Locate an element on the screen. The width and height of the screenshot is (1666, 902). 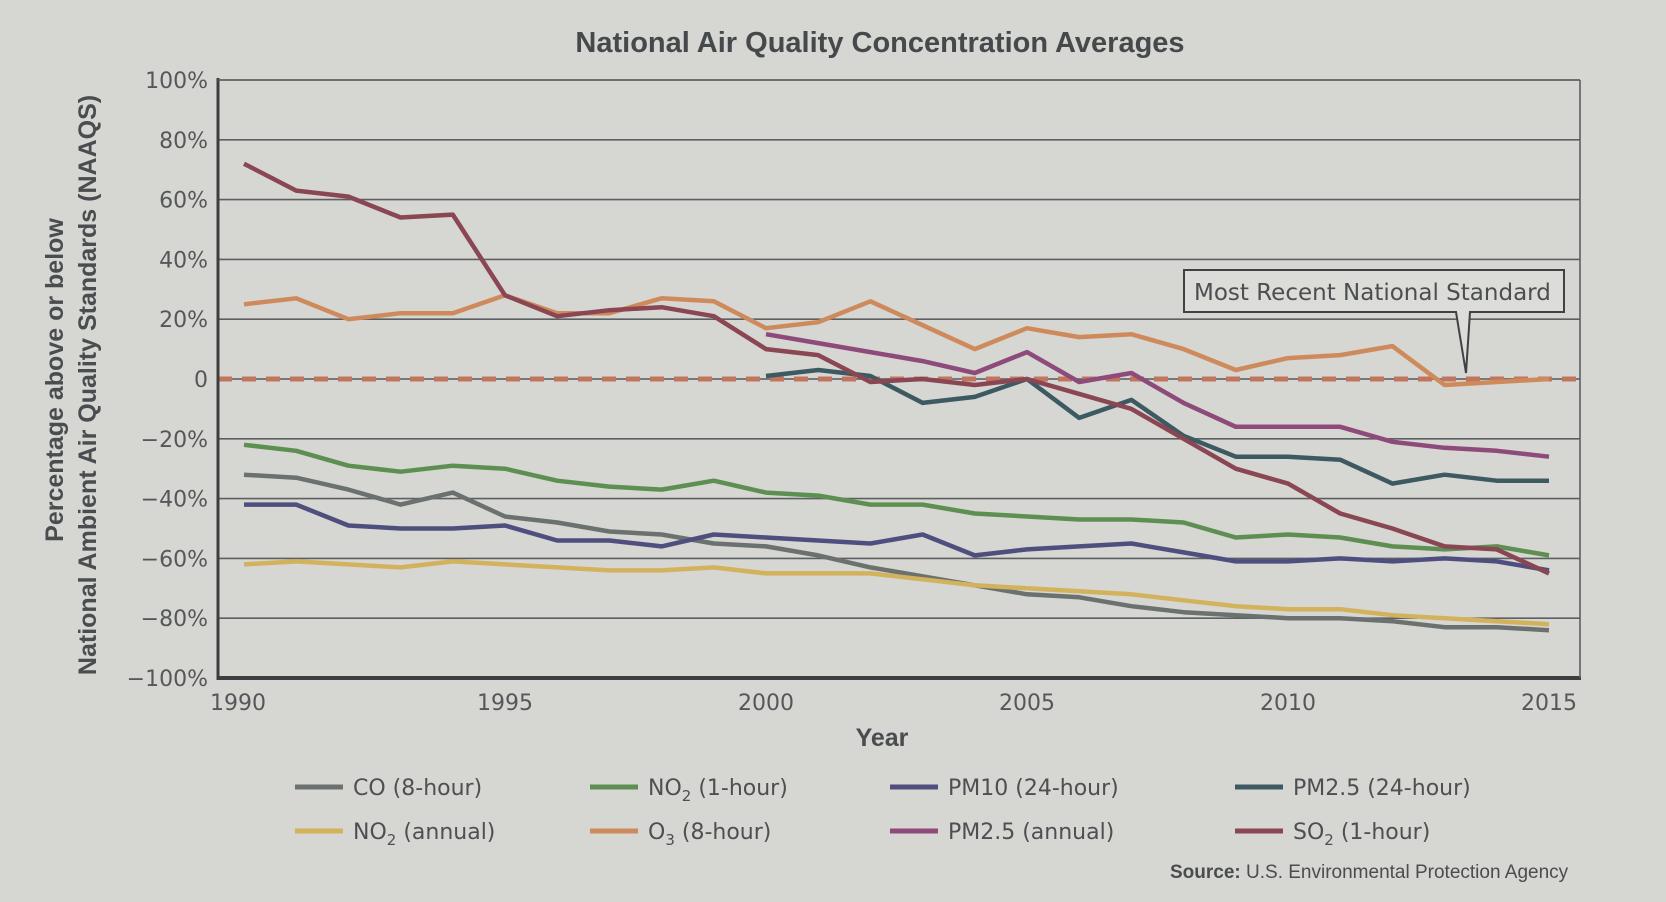
legend-label-tail: (8-hour) is located at coordinates (723, 832).